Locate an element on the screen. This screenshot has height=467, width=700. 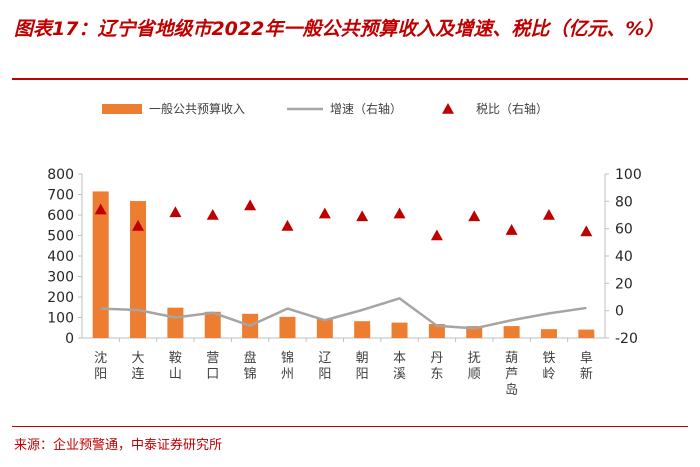
y-left-tick-label: 600 is located at coordinates (60, 216).